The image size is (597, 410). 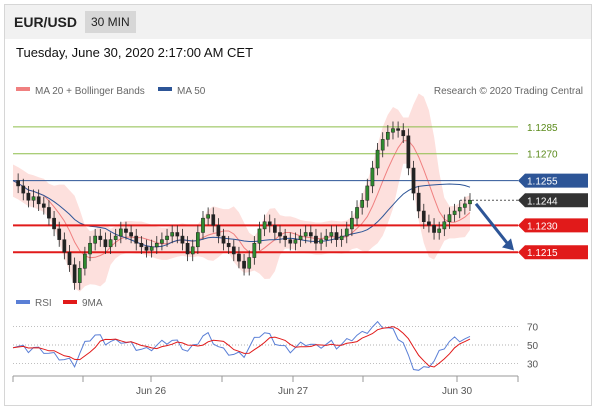 What do you see at coordinates (542, 182) in the screenshot?
I see `level-label-1.1255: 1.1255` at bounding box center [542, 182].